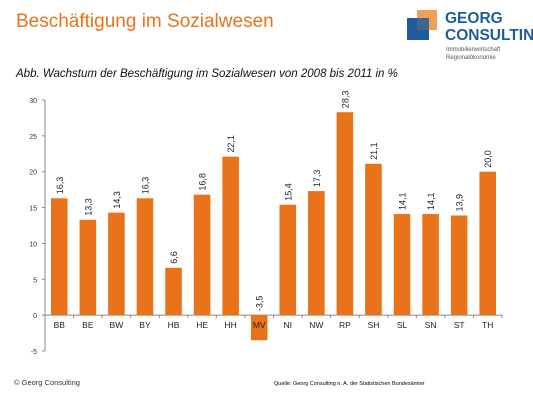 The height and width of the screenshot is (400, 533). What do you see at coordinates (288, 192) in the screenshot?
I see `data-label: 15,4` at bounding box center [288, 192].